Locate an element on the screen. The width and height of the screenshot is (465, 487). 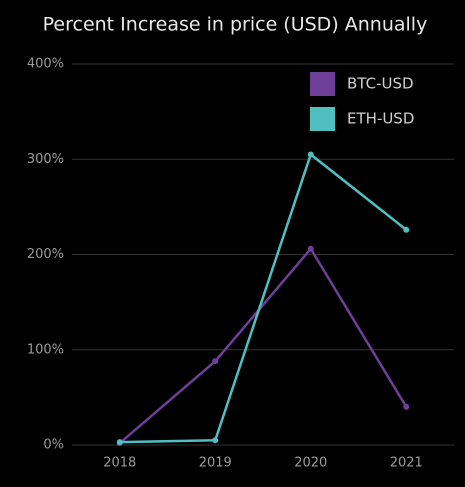
y-tick-label: 200% is located at coordinates (45, 254).